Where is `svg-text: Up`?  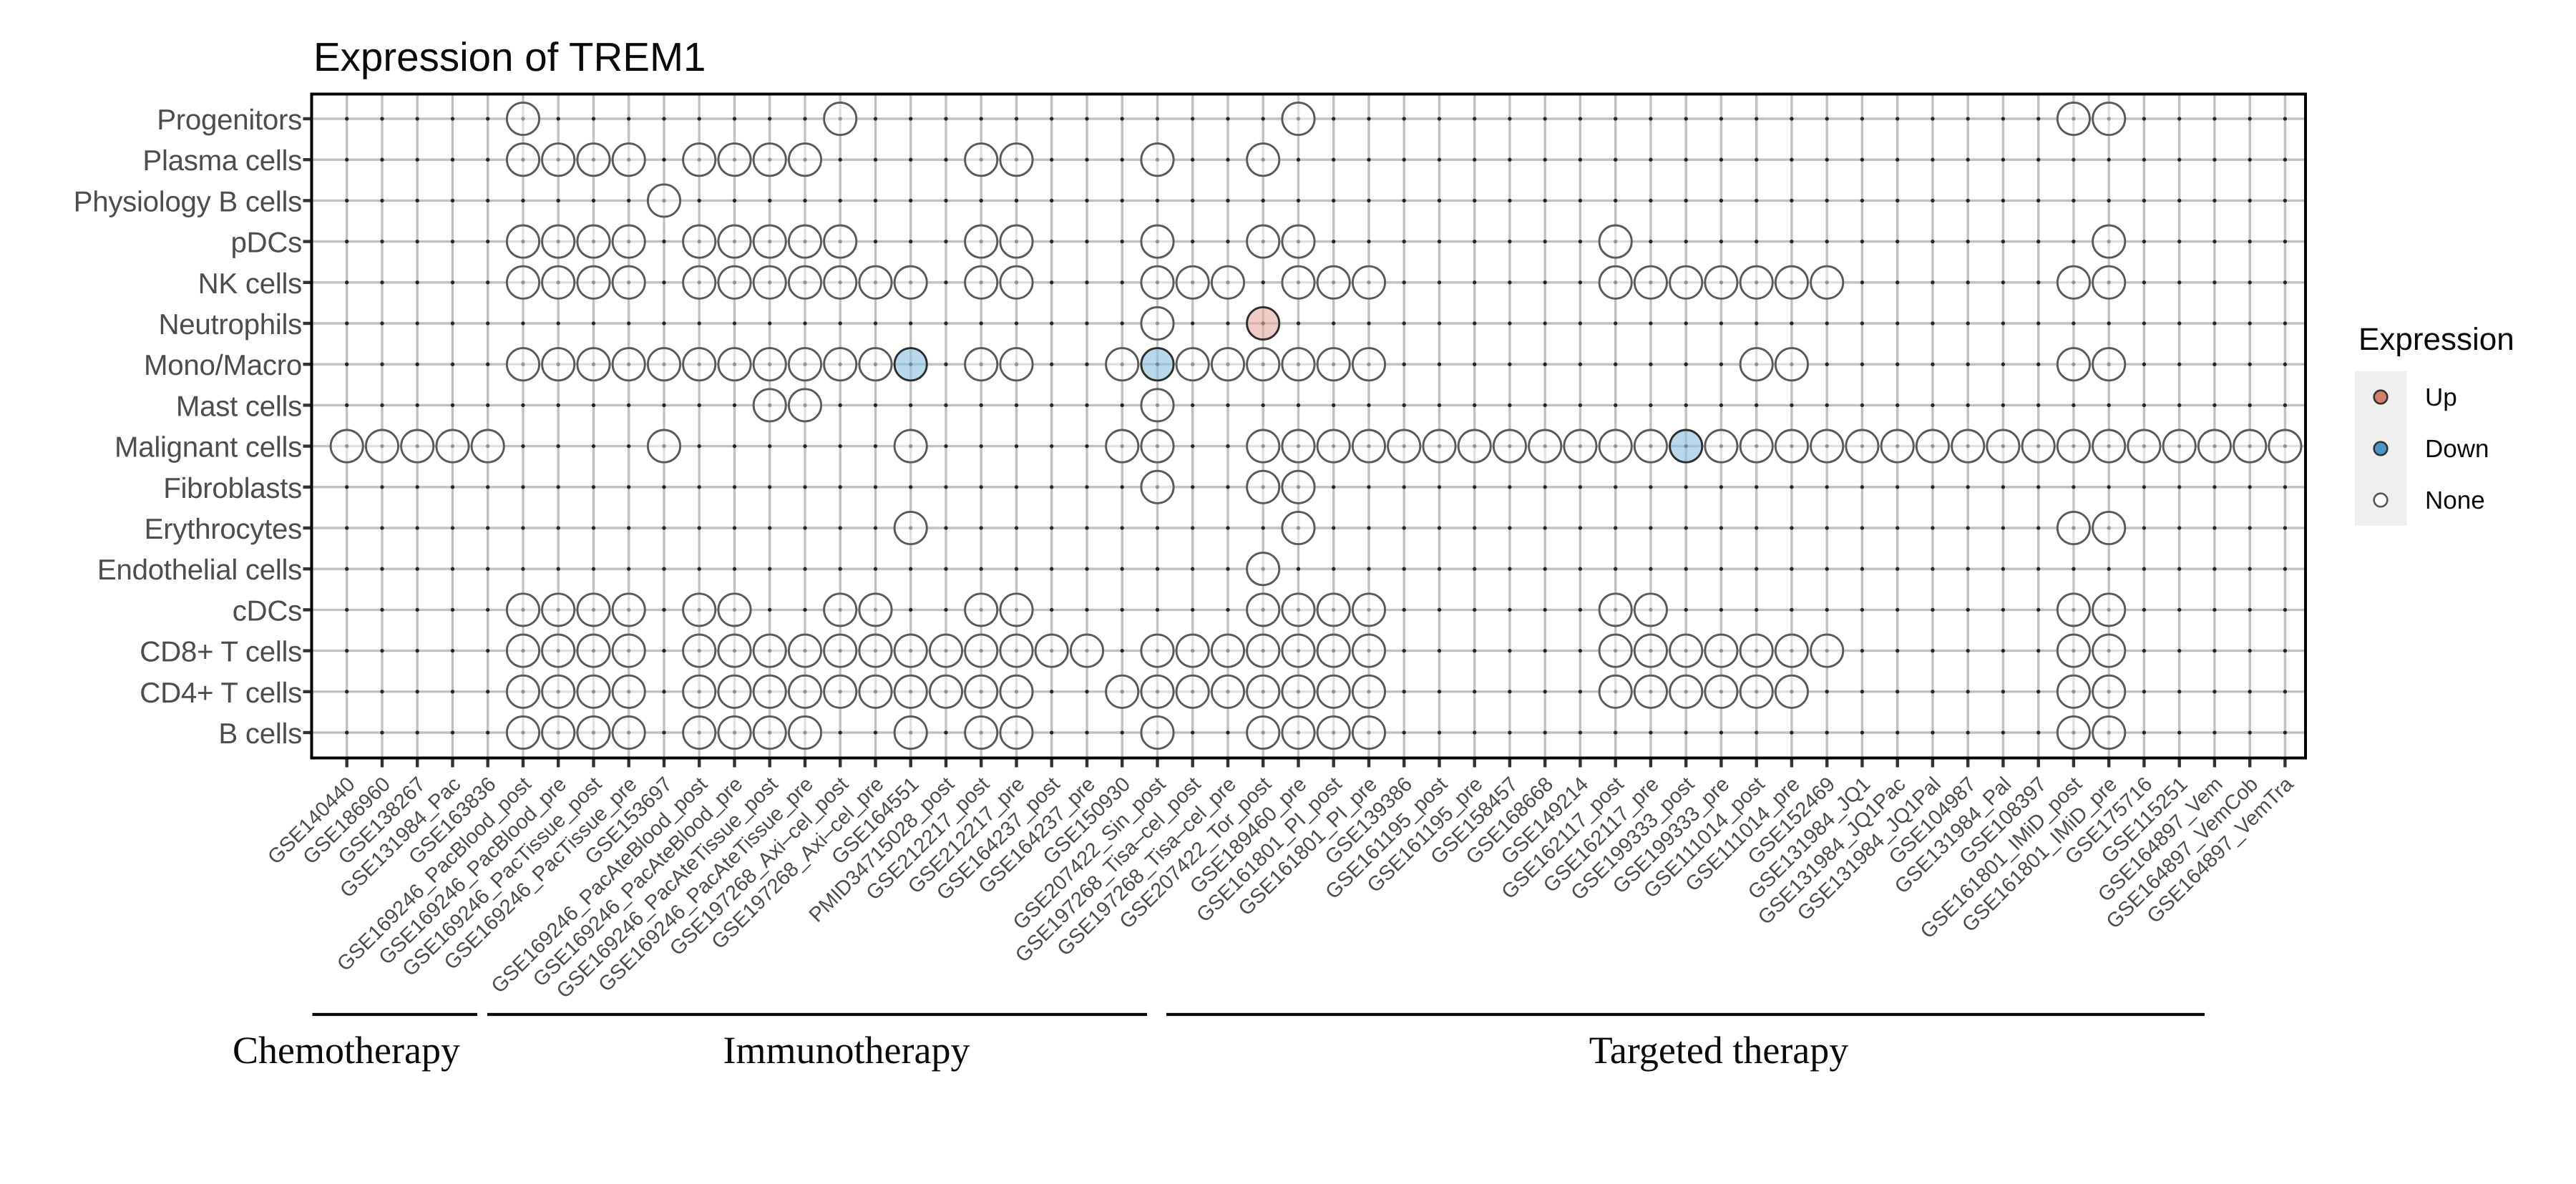 svg-text: Up is located at coordinates (2441, 397).